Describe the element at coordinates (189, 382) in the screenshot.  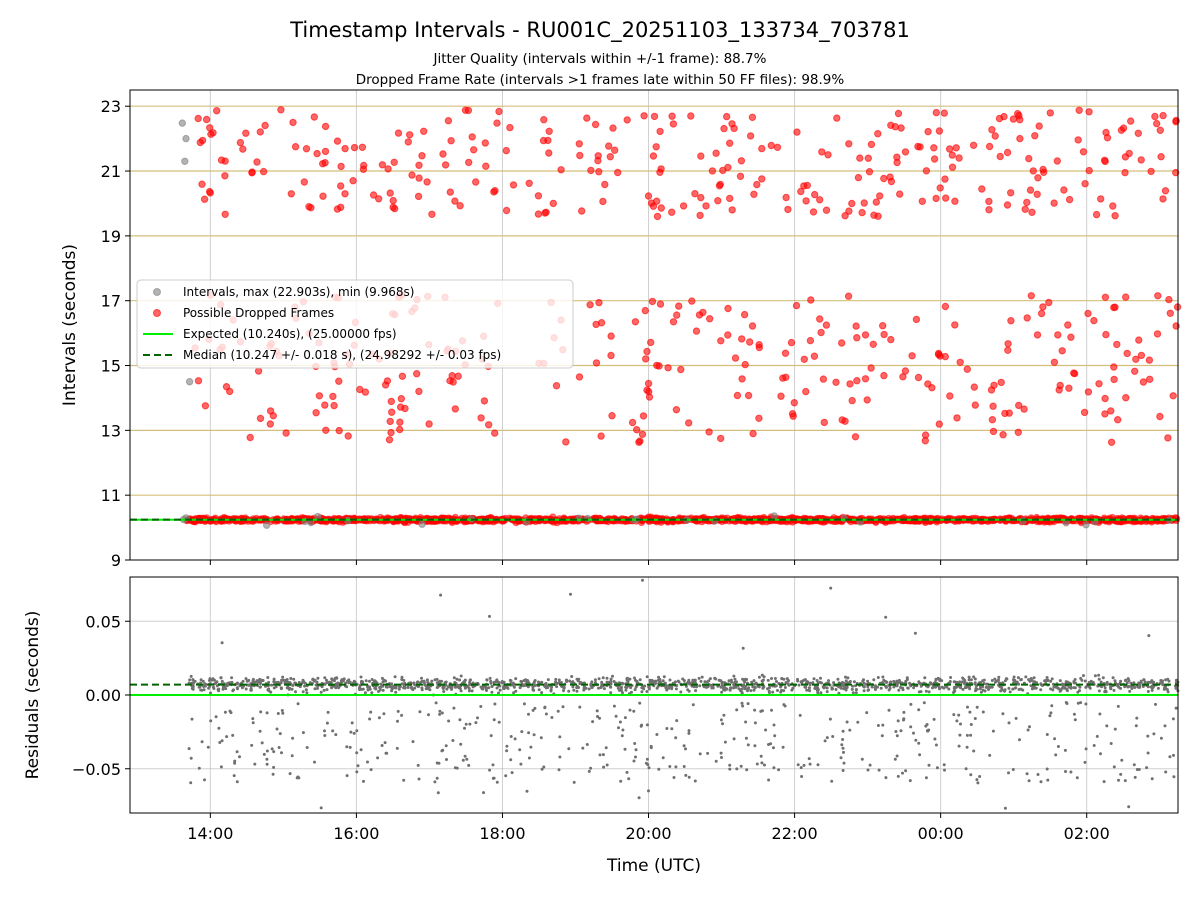
I see `interval-point` at that location.